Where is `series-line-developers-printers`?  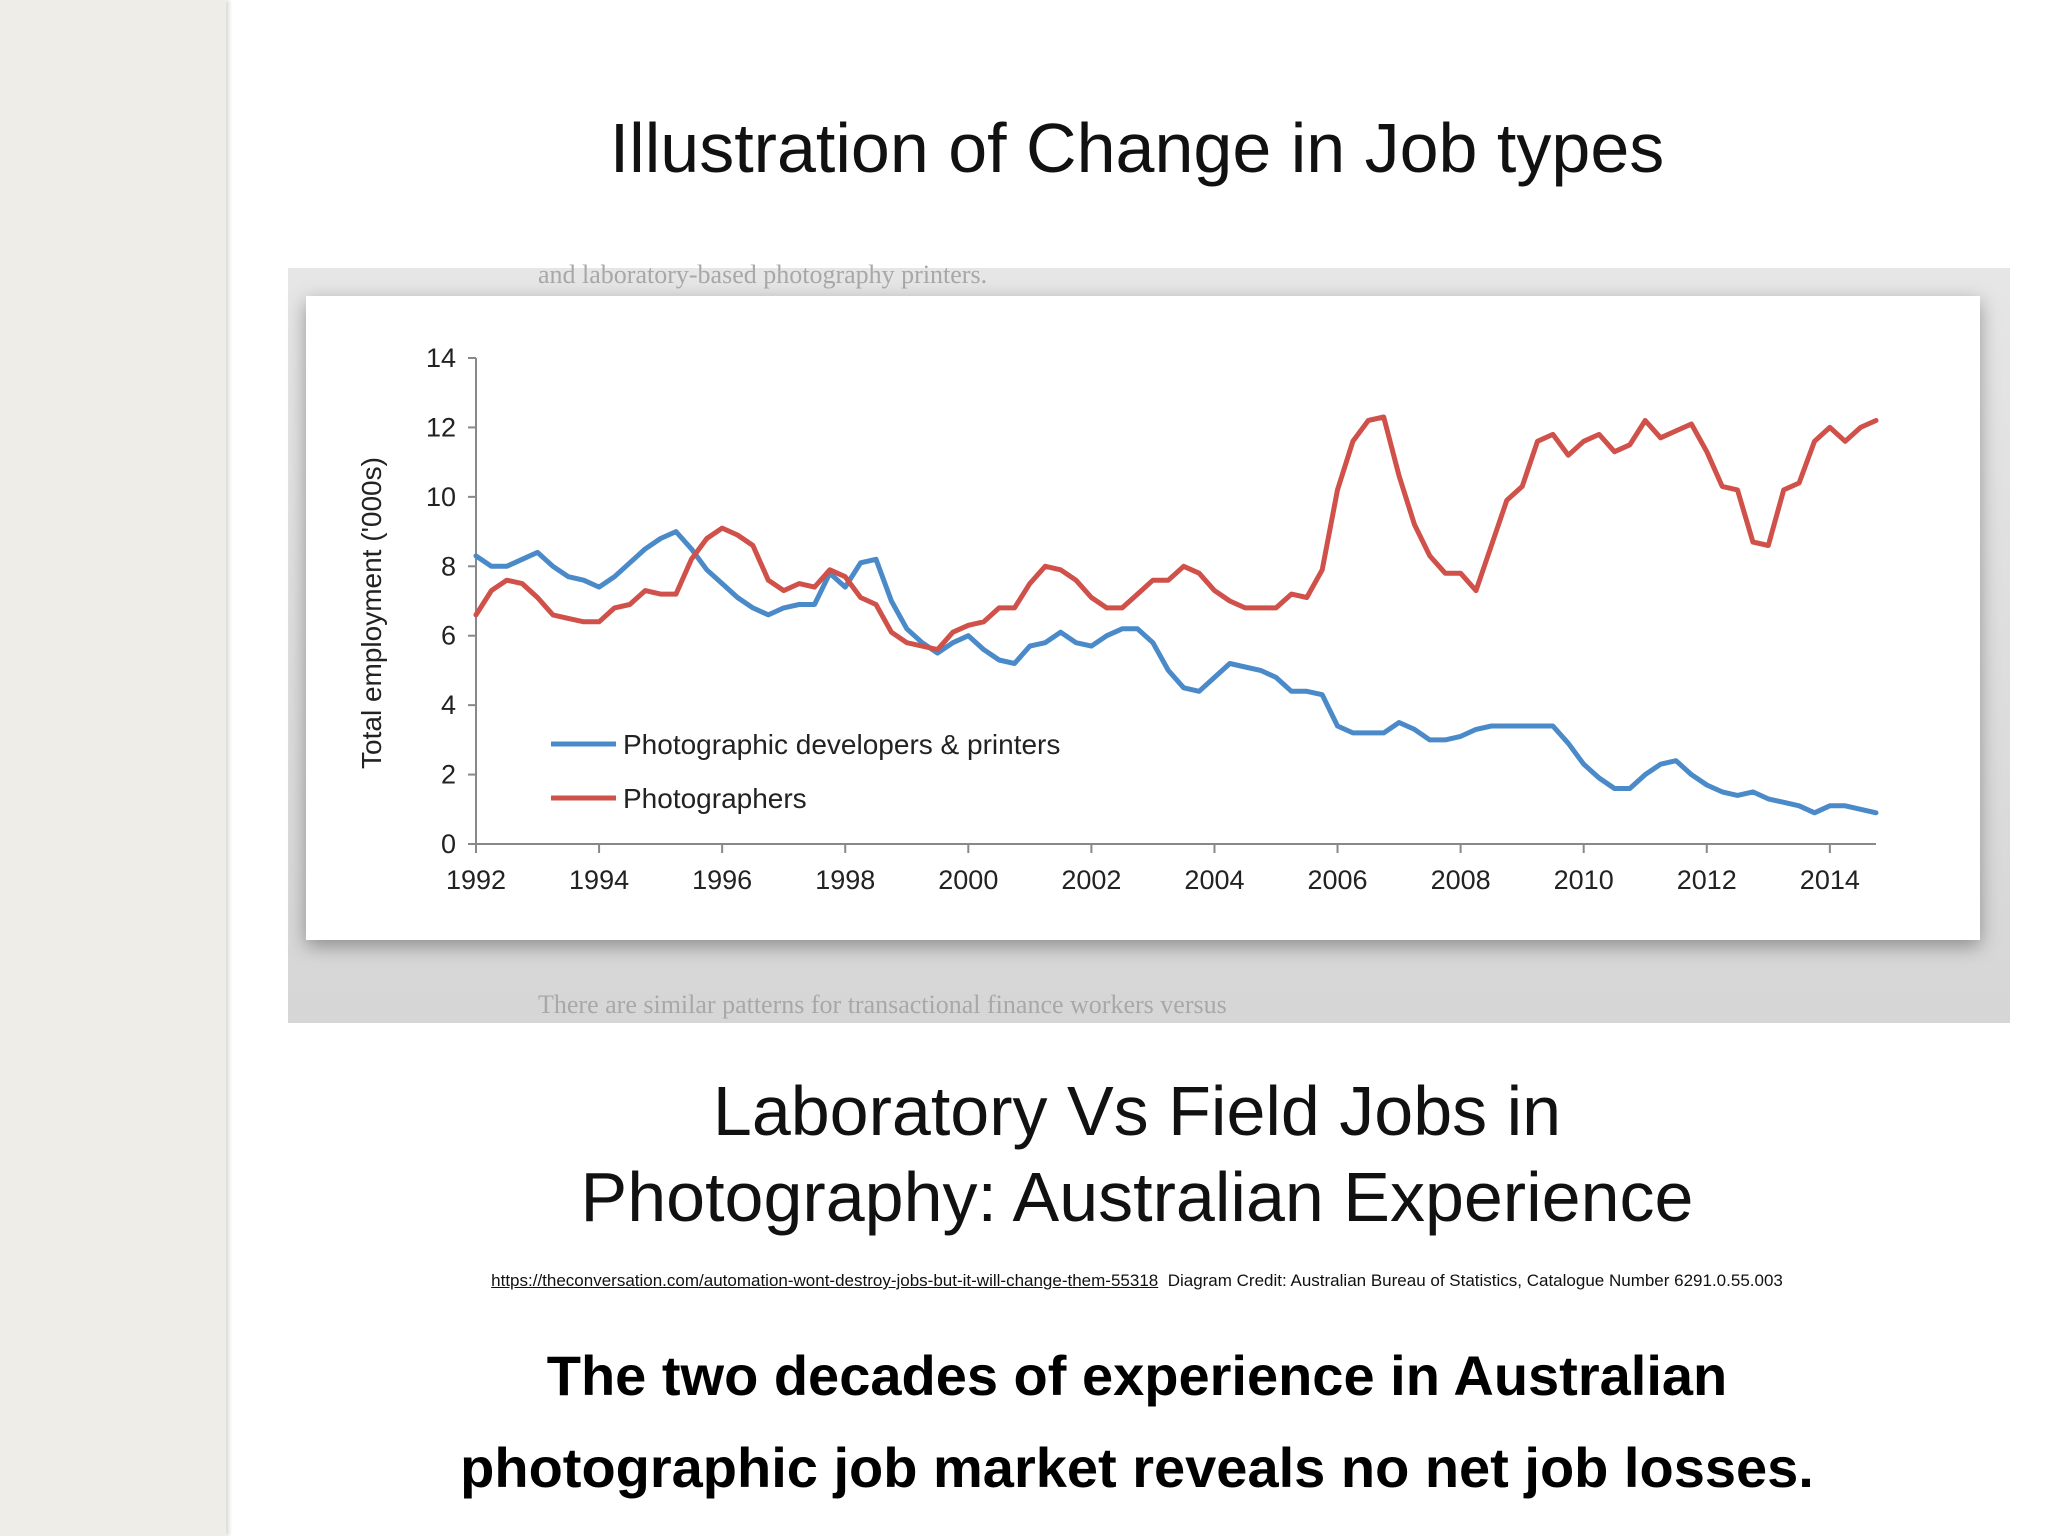 series-line-developers-printers is located at coordinates (1176, 672).